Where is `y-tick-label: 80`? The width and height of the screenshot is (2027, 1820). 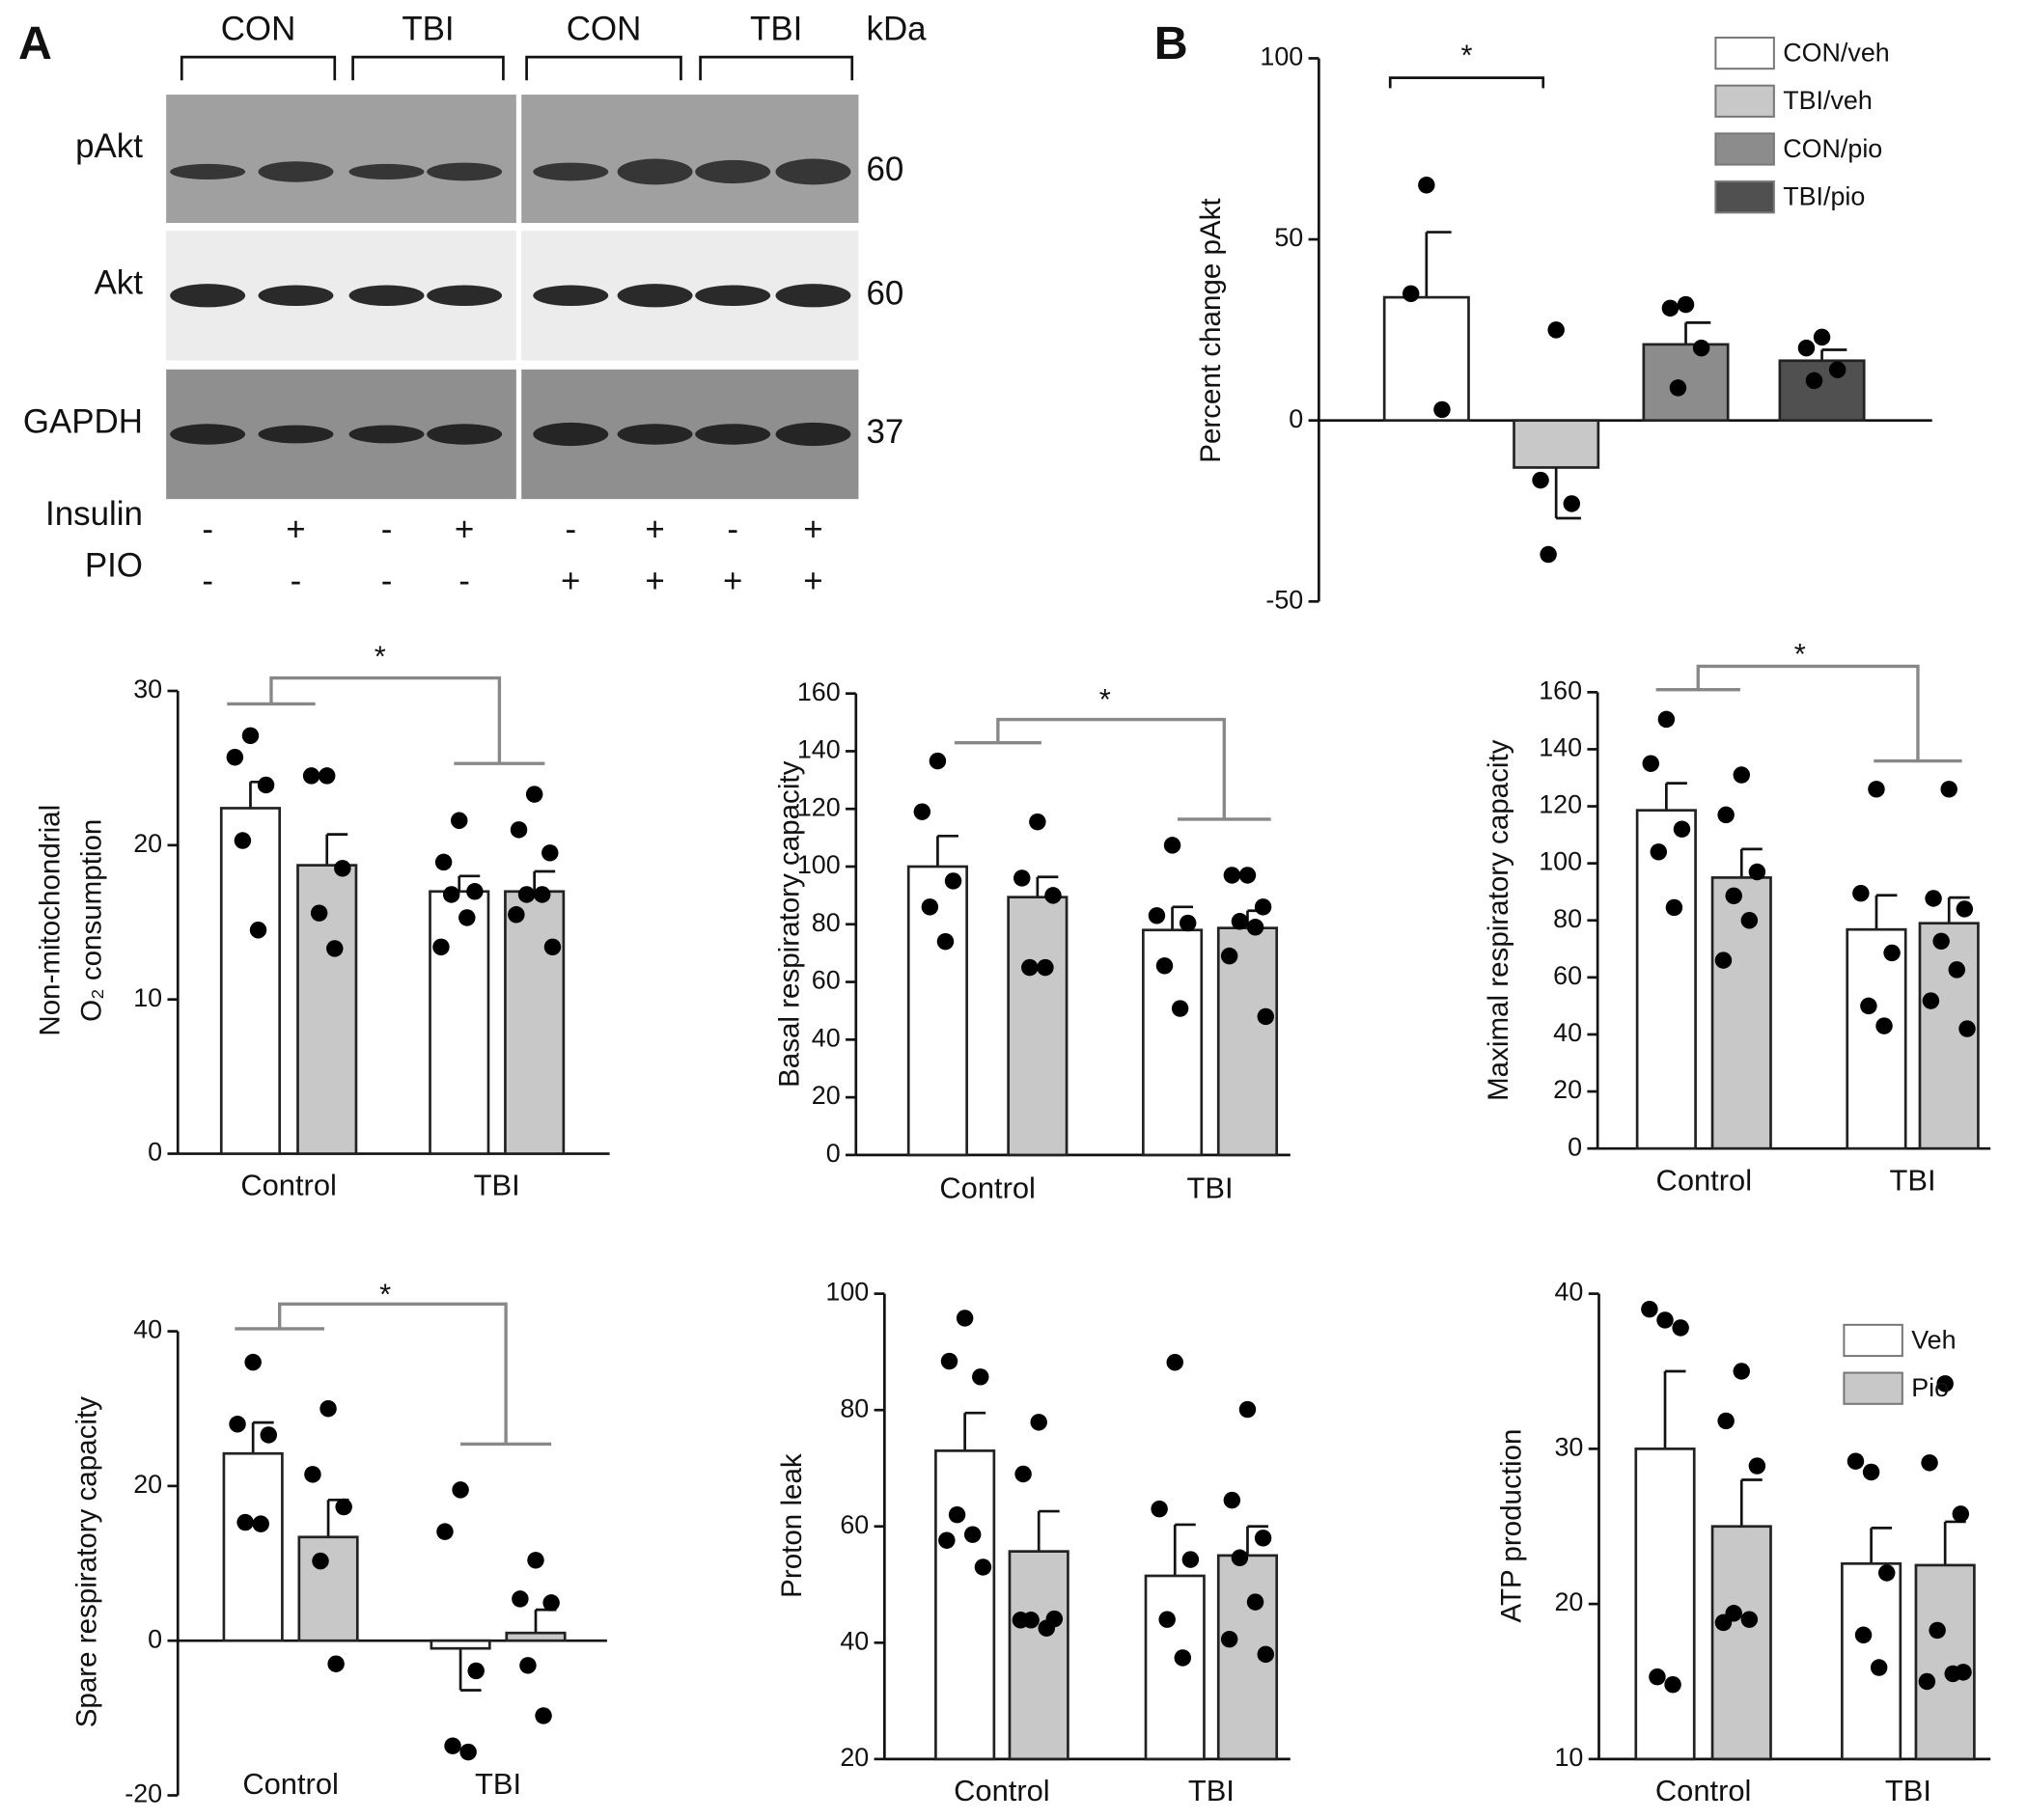 y-tick-label: 80 is located at coordinates (827, 922).